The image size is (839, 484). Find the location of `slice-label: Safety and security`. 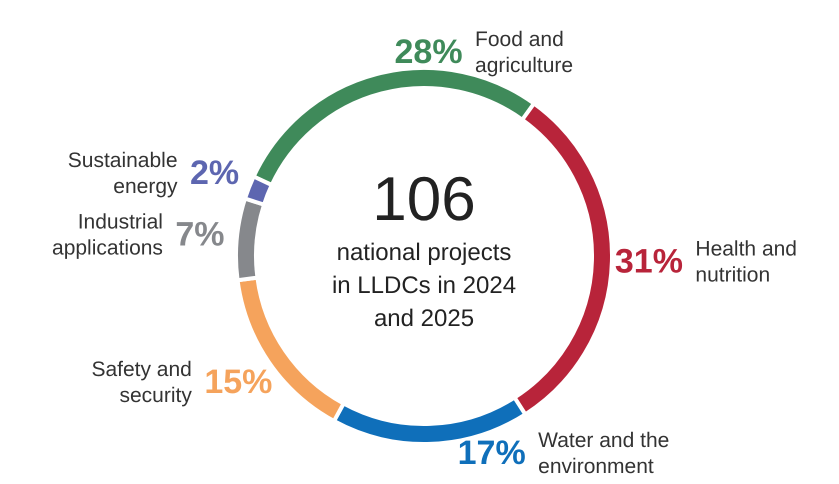

slice-label: Safety and security is located at coordinates (141, 383).